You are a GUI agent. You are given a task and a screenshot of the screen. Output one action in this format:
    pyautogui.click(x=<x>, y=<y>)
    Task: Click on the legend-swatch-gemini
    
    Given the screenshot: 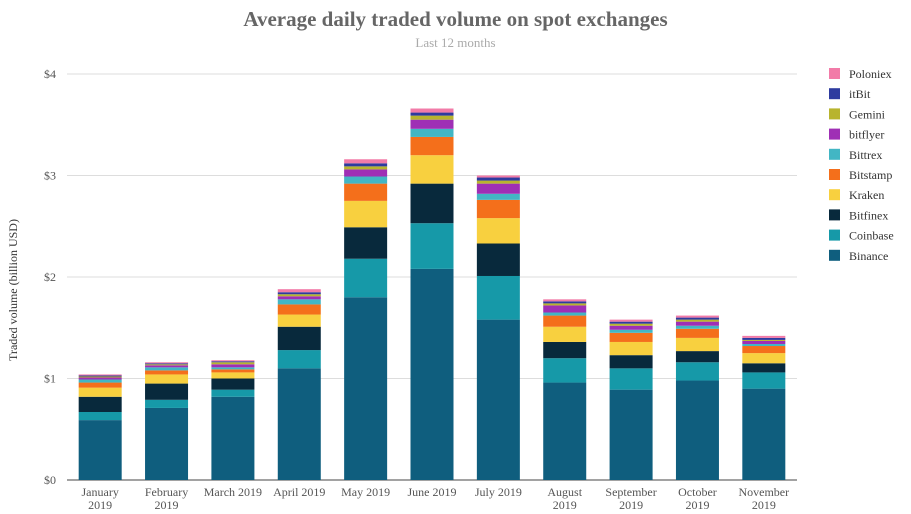 What is the action you would take?
    pyautogui.click(x=834, y=114)
    